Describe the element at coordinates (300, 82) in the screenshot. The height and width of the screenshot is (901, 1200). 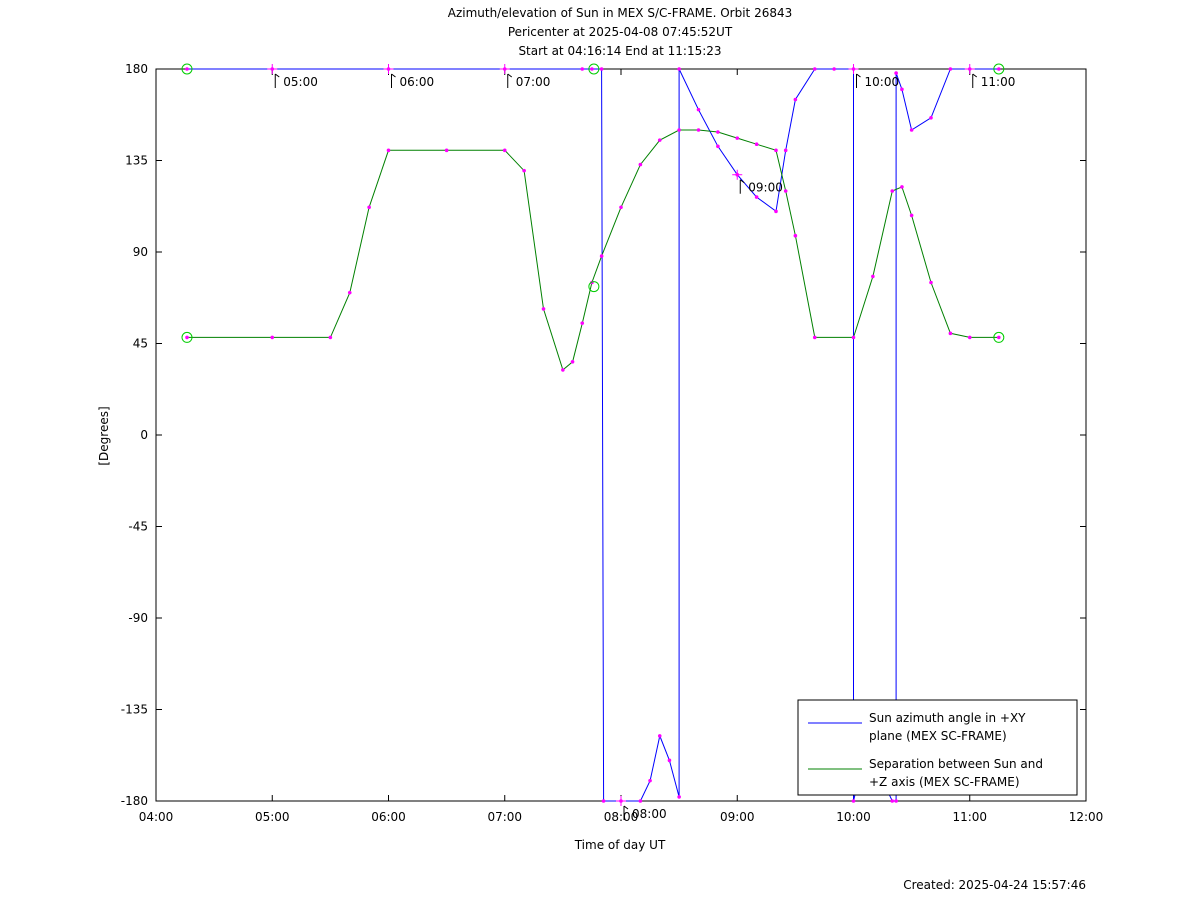
I see `hour-tick-label: 05:00` at that location.